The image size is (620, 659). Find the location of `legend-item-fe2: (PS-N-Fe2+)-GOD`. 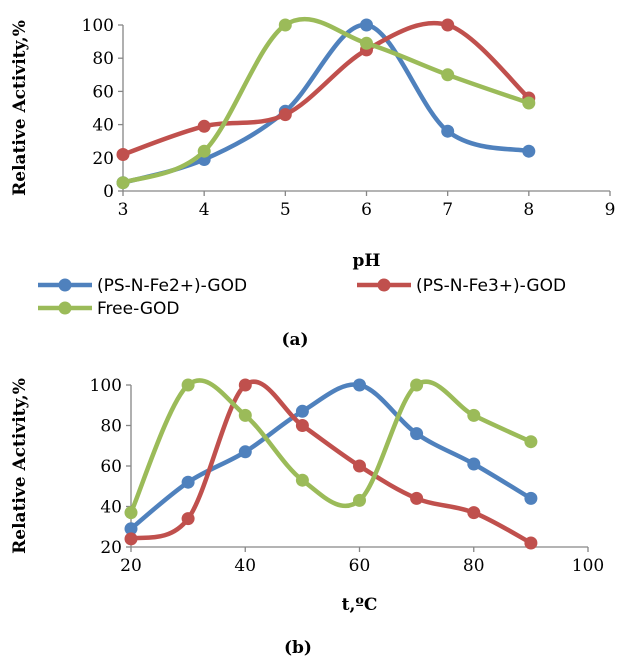

legend-item-fe2: (PS-N-Fe2+)-GOD is located at coordinates (142, 286).